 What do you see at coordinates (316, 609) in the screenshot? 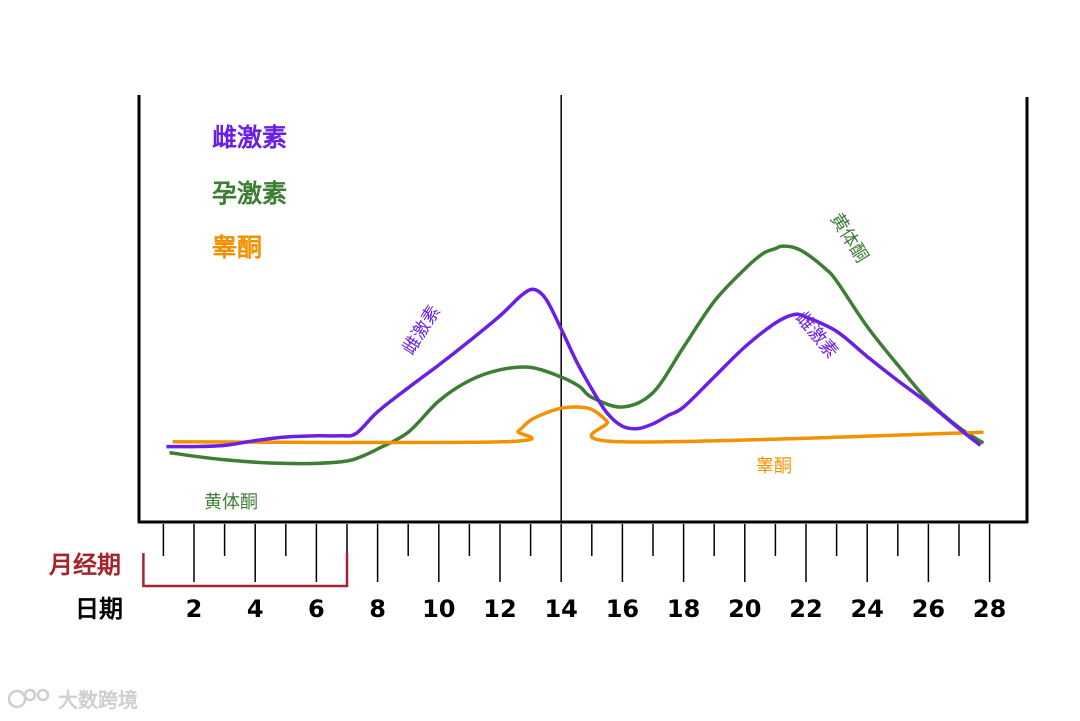
I see `x-tick-label-6: 6` at bounding box center [316, 609].